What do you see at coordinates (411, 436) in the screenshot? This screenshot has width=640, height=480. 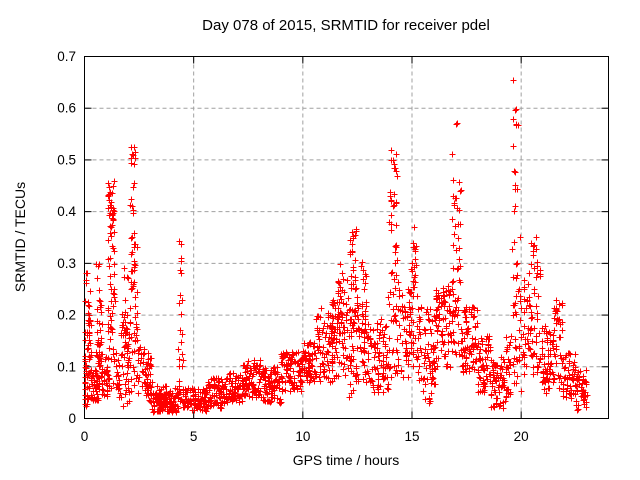 I see `x-tick-label: 15` at bounding box center [411, 436].